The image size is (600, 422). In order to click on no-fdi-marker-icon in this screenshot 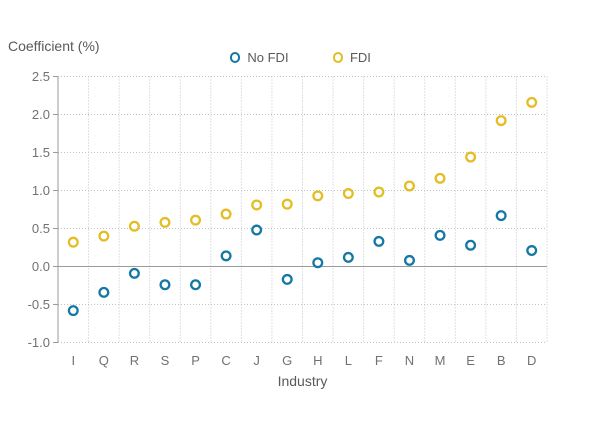, I will do `click(235, 57)`.